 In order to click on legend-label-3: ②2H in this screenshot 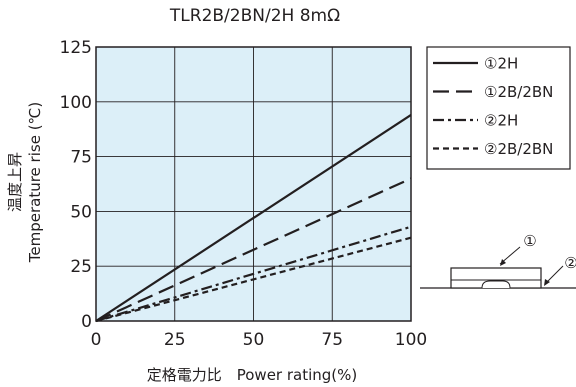, I will do `click(501, 121)`.